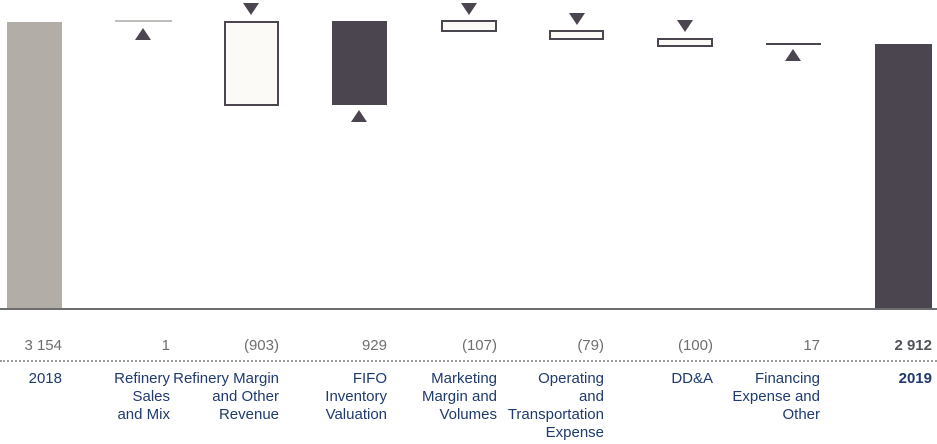 This screenshot has height=444, width=937. What do you see at coordinates (226, 396) in the screenshot?
I see `category-label-refinery-margin-and-other-revenue: Refinery Margin and Other Revenue` at bounding box center [226, 396].